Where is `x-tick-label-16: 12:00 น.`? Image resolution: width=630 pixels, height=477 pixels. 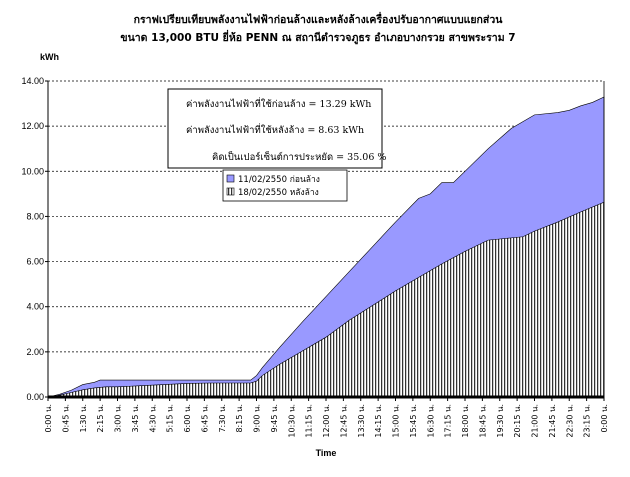 x-tick-label-16: 12:00 น. is located at coordinates (326, 421).